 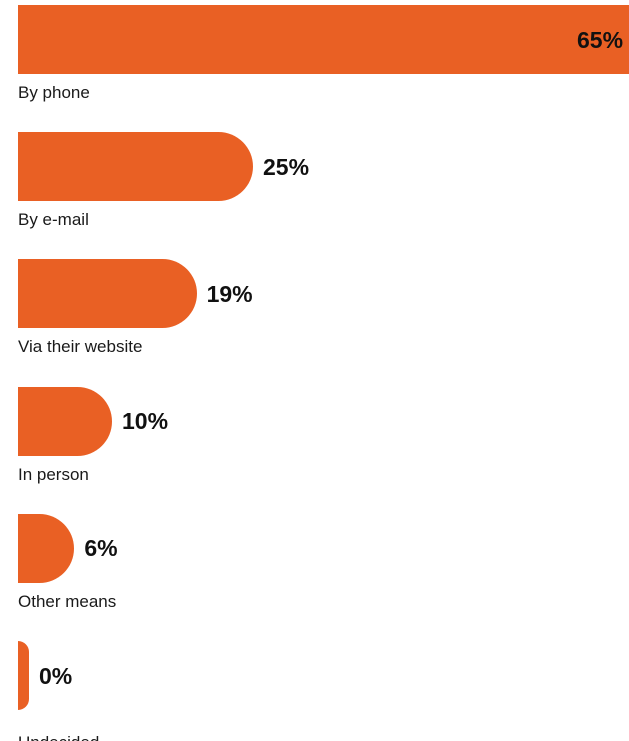 I want to click on bar-by-e-mail, so click(x=135, y=167).